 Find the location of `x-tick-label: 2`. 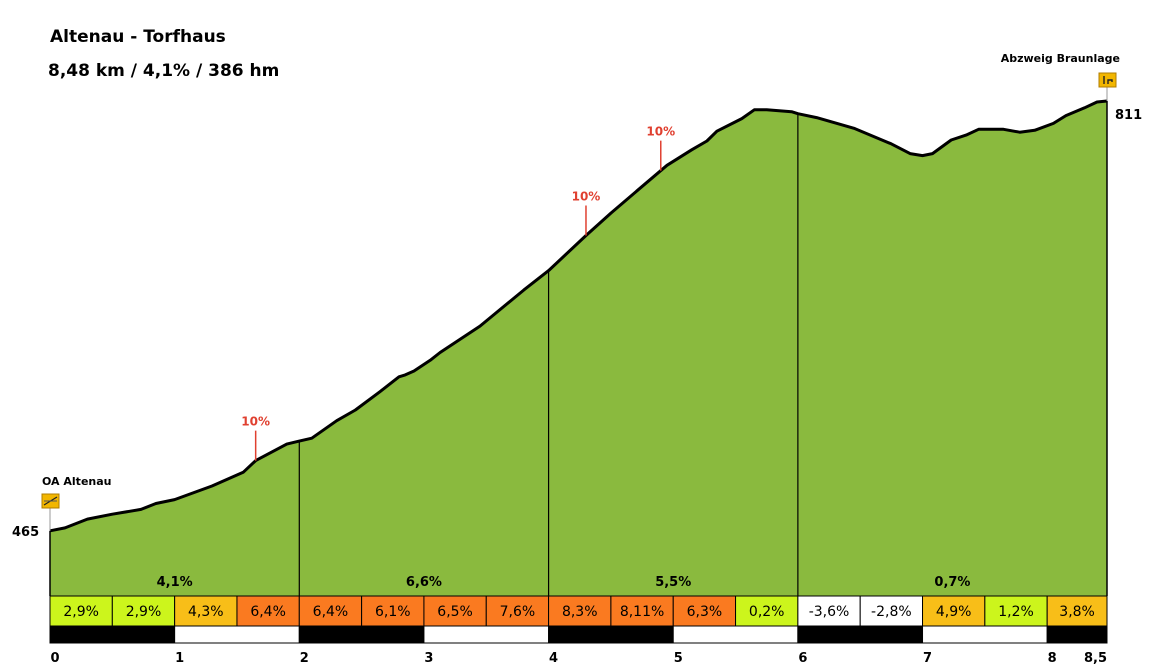

x-tick-label: 2 is located at coordinates (304, 658).